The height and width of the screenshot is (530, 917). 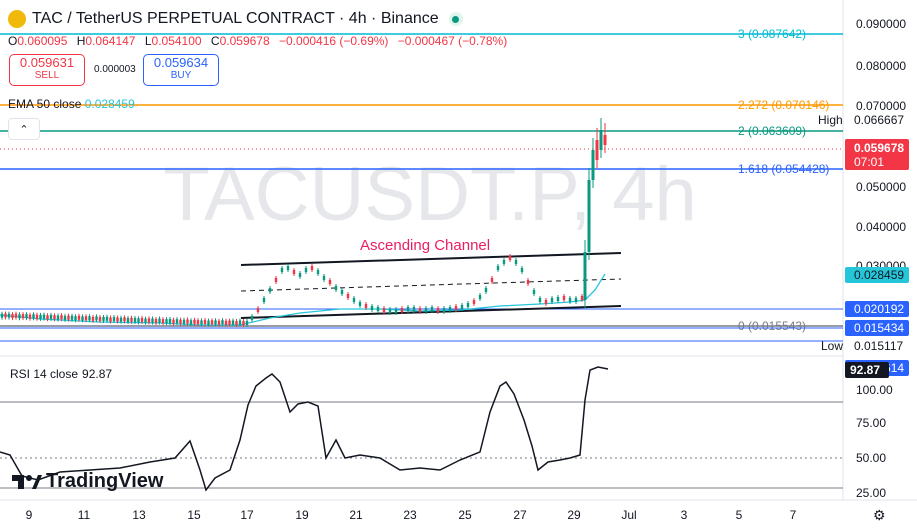 What do you see at coordinates (871, 493) in the screenshot?
I see `rsi-tick: 25.00` at bounding box center [871, 493].